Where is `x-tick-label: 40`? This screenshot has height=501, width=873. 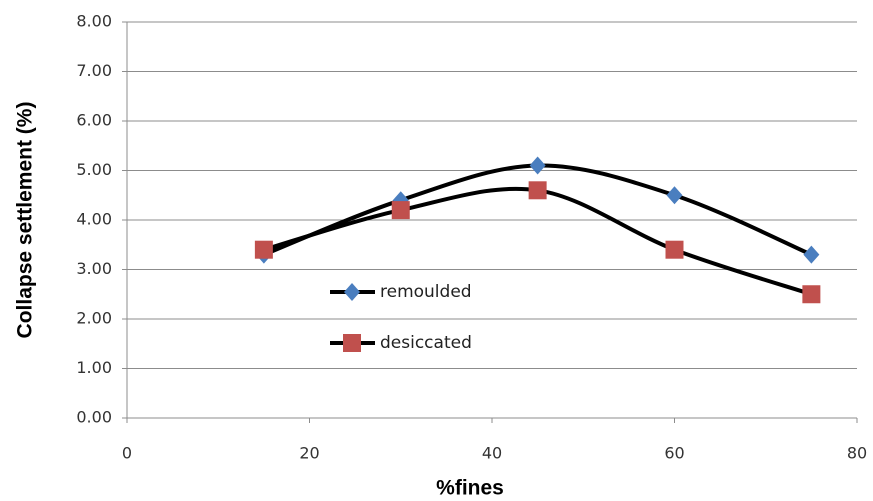
x-tick-label: 40 is located at coordinates (492, 453).